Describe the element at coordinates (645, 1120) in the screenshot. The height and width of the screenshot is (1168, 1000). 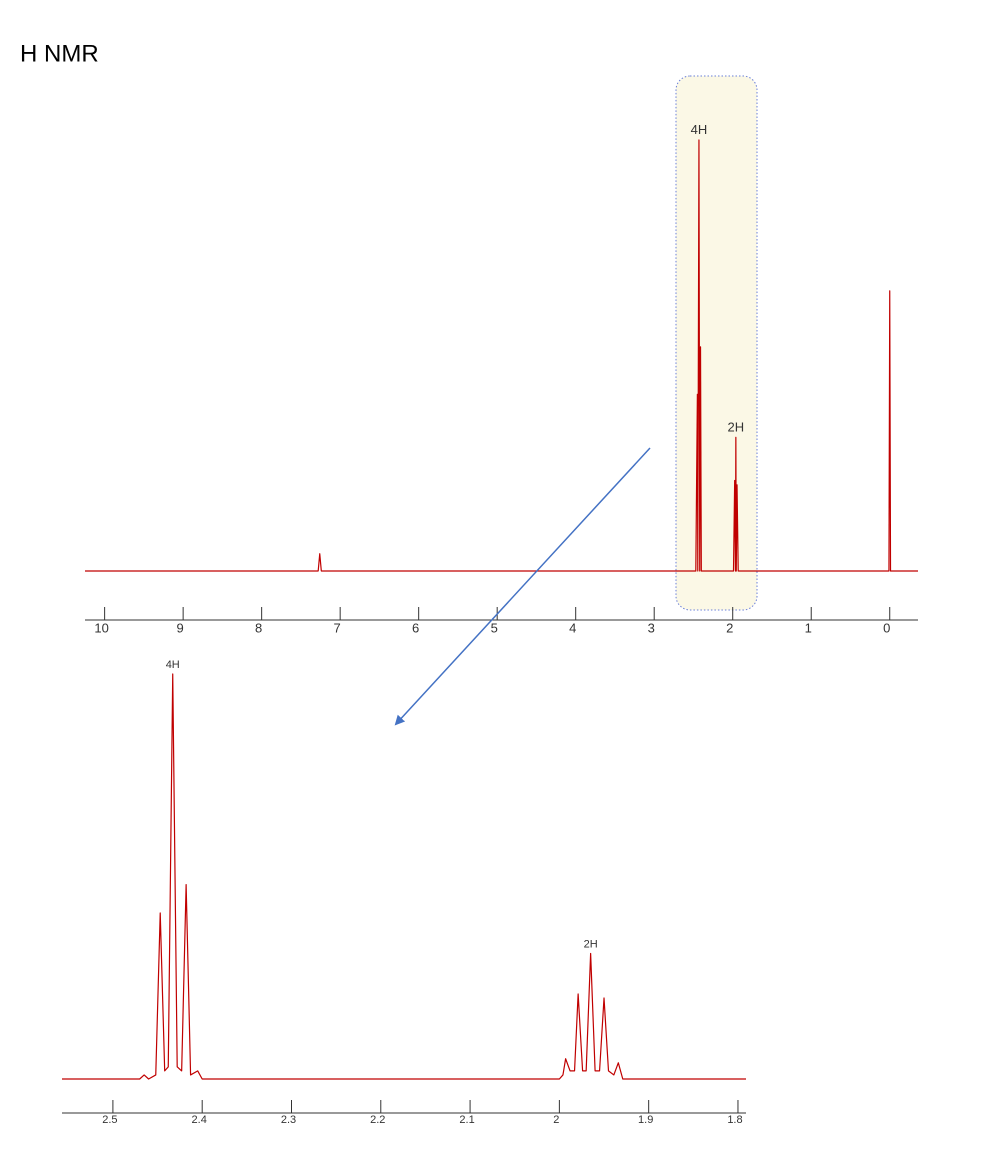
I see `x-tick-label: 1.9` at that location.